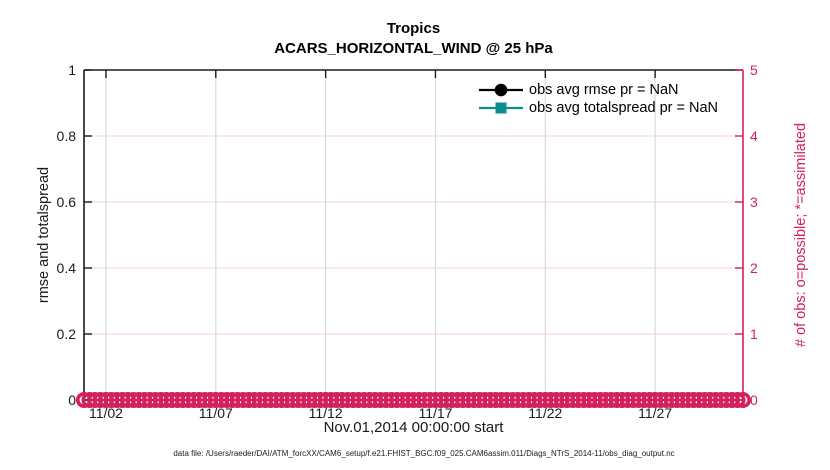  Describe the element at coordinates (754, 136) in the screenshot. I see `y-right-tick-label: 4` at that location.